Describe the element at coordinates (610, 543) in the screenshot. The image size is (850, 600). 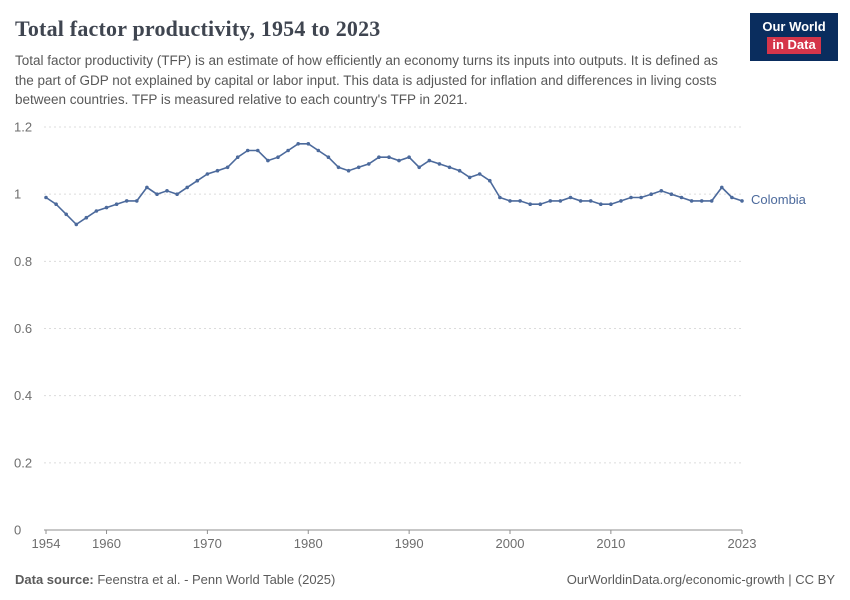
I see `x-axis-tick-label: 2010` at that location.